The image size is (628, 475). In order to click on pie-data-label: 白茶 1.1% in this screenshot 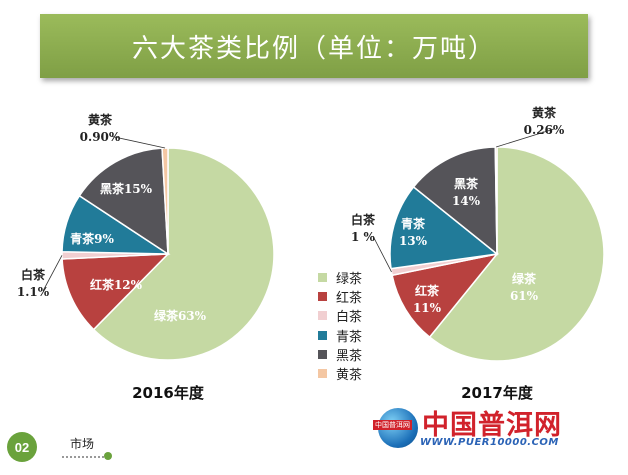, I will do `click(33, 283)`.